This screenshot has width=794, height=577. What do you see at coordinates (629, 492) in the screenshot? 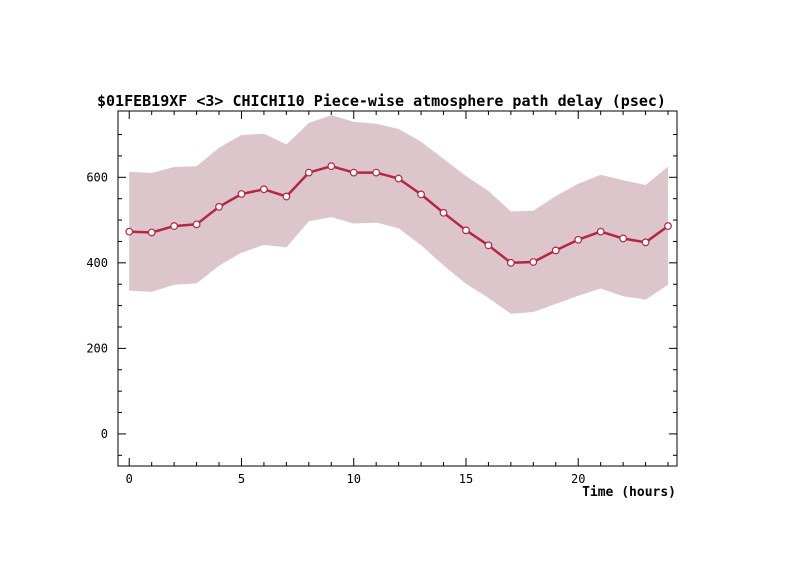
I see `x-axis-label: Time (hours)` at bounding box center [629, 492].